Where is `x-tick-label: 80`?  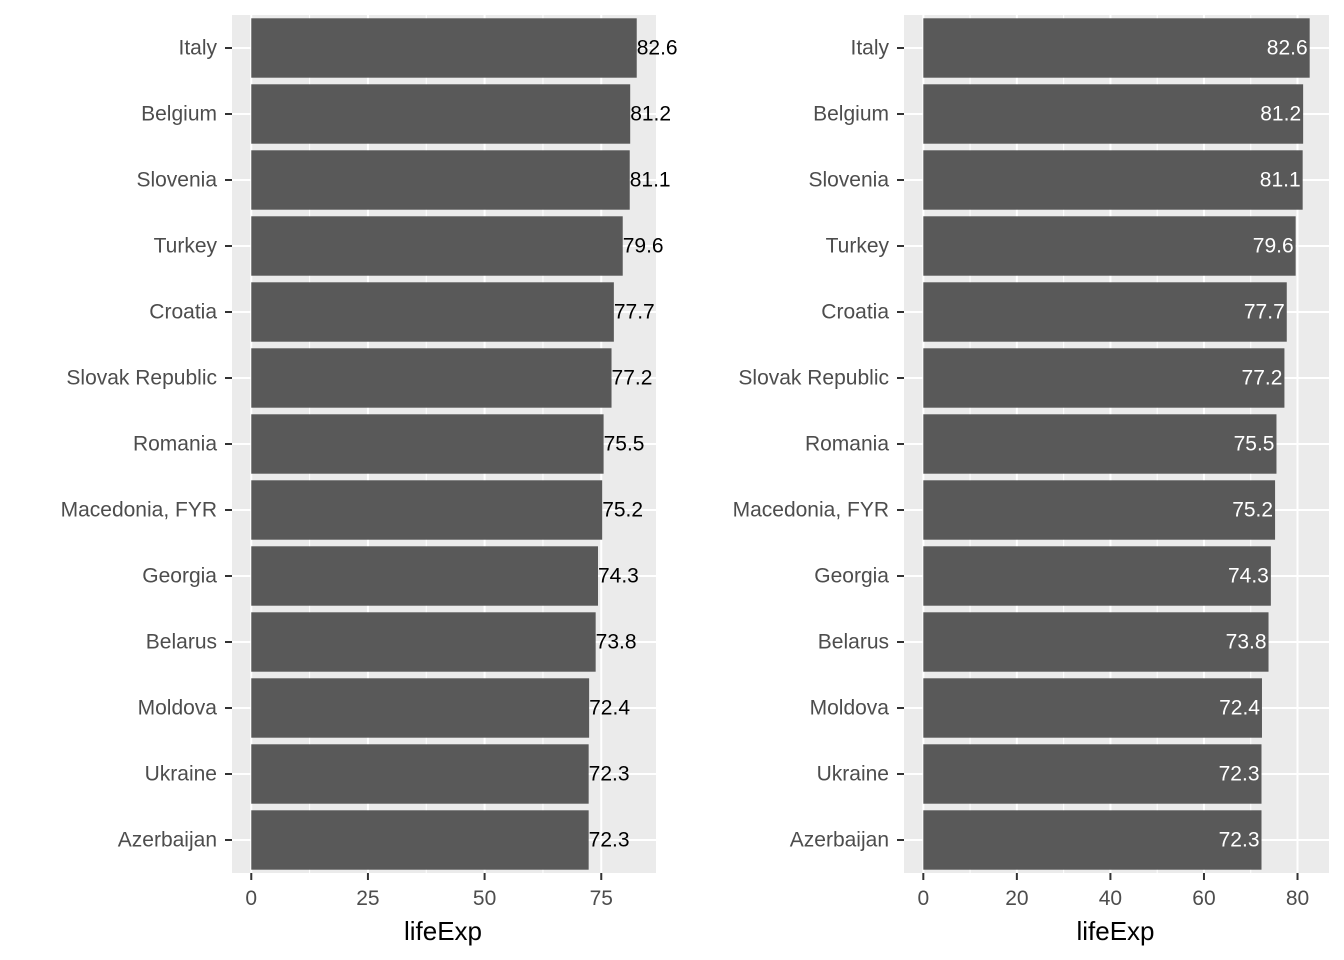
x-tick-label: 80 is located at coordinates (1297, 898).